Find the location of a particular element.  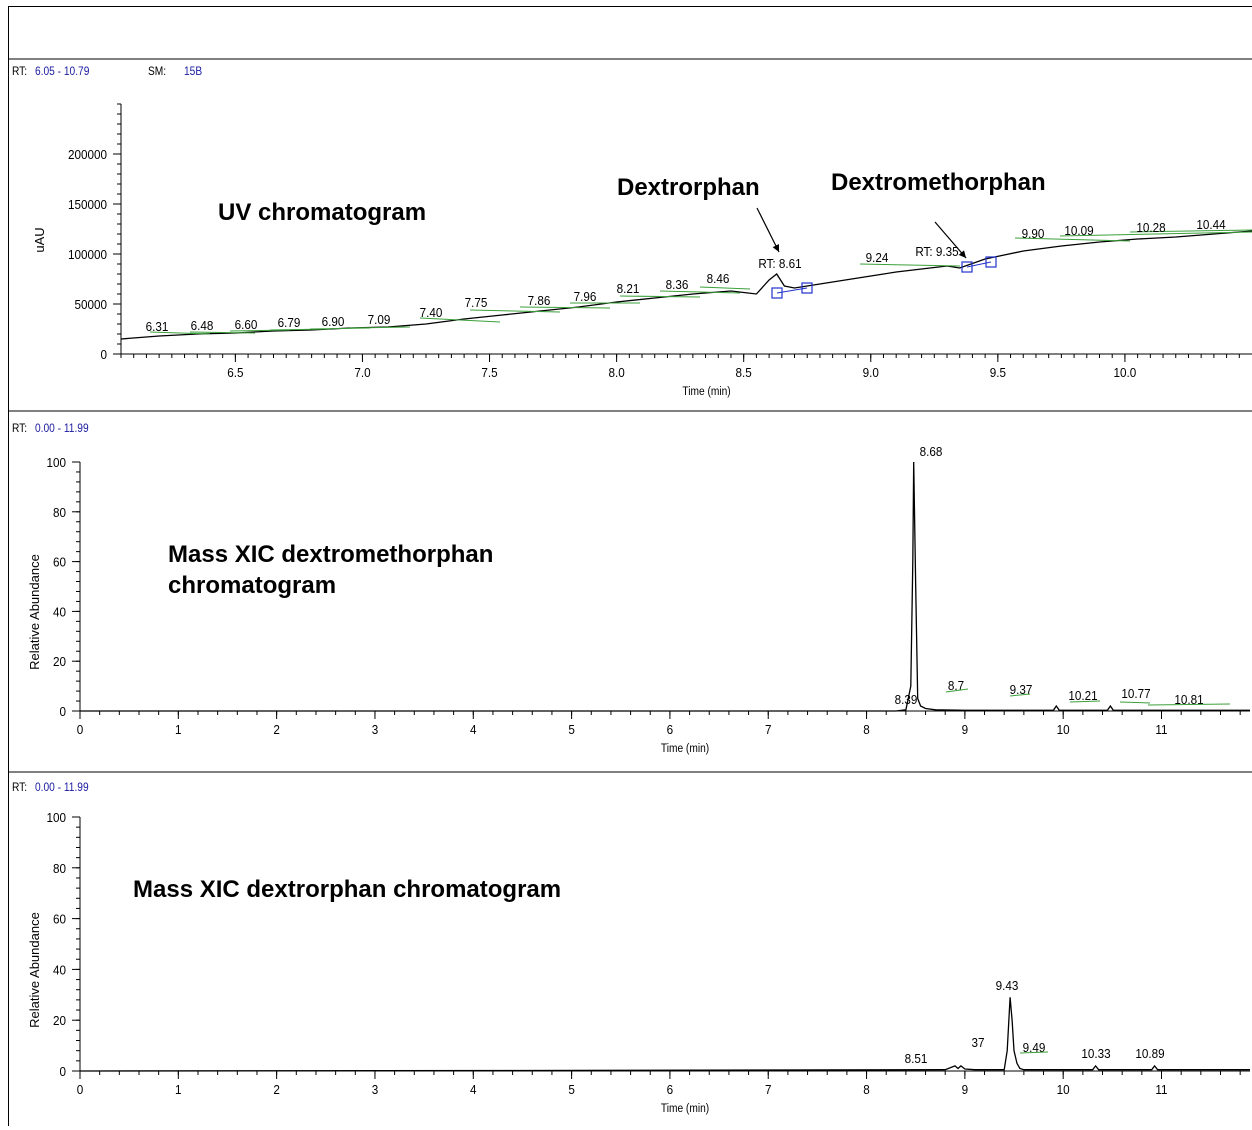

peak-label: 8.21 is located at coordinates (628, 288).